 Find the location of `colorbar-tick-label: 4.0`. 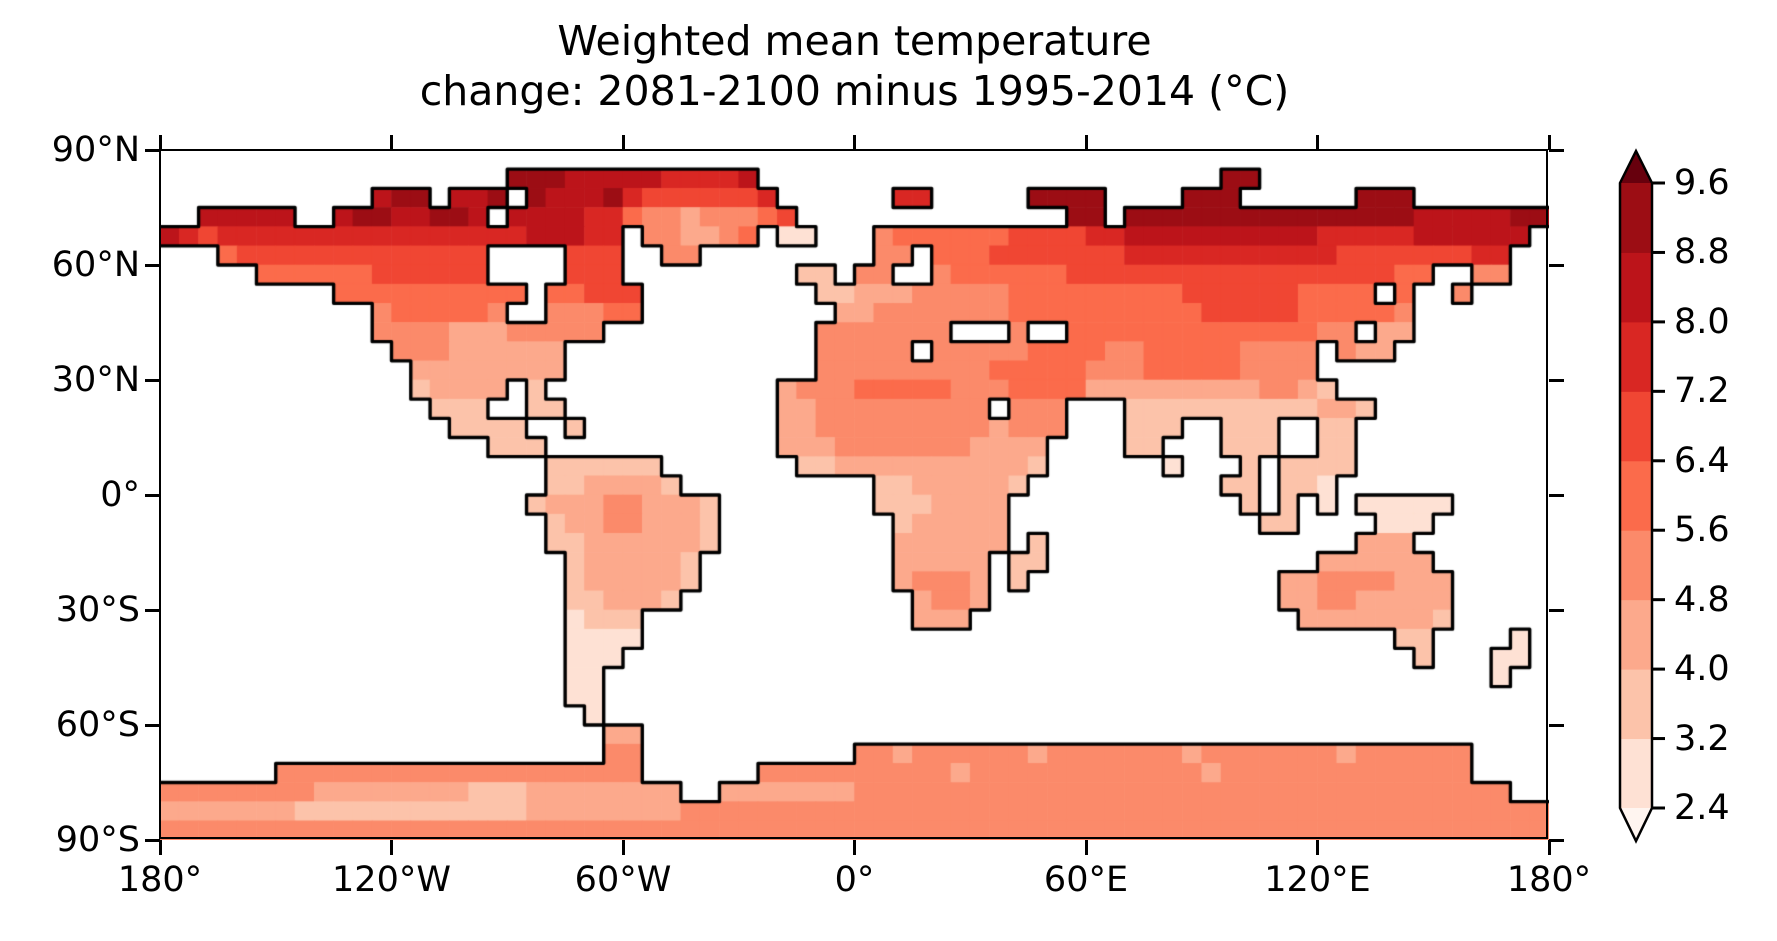

colorbar-tick-label: 4.0 is located at coordinates (1702, 669).